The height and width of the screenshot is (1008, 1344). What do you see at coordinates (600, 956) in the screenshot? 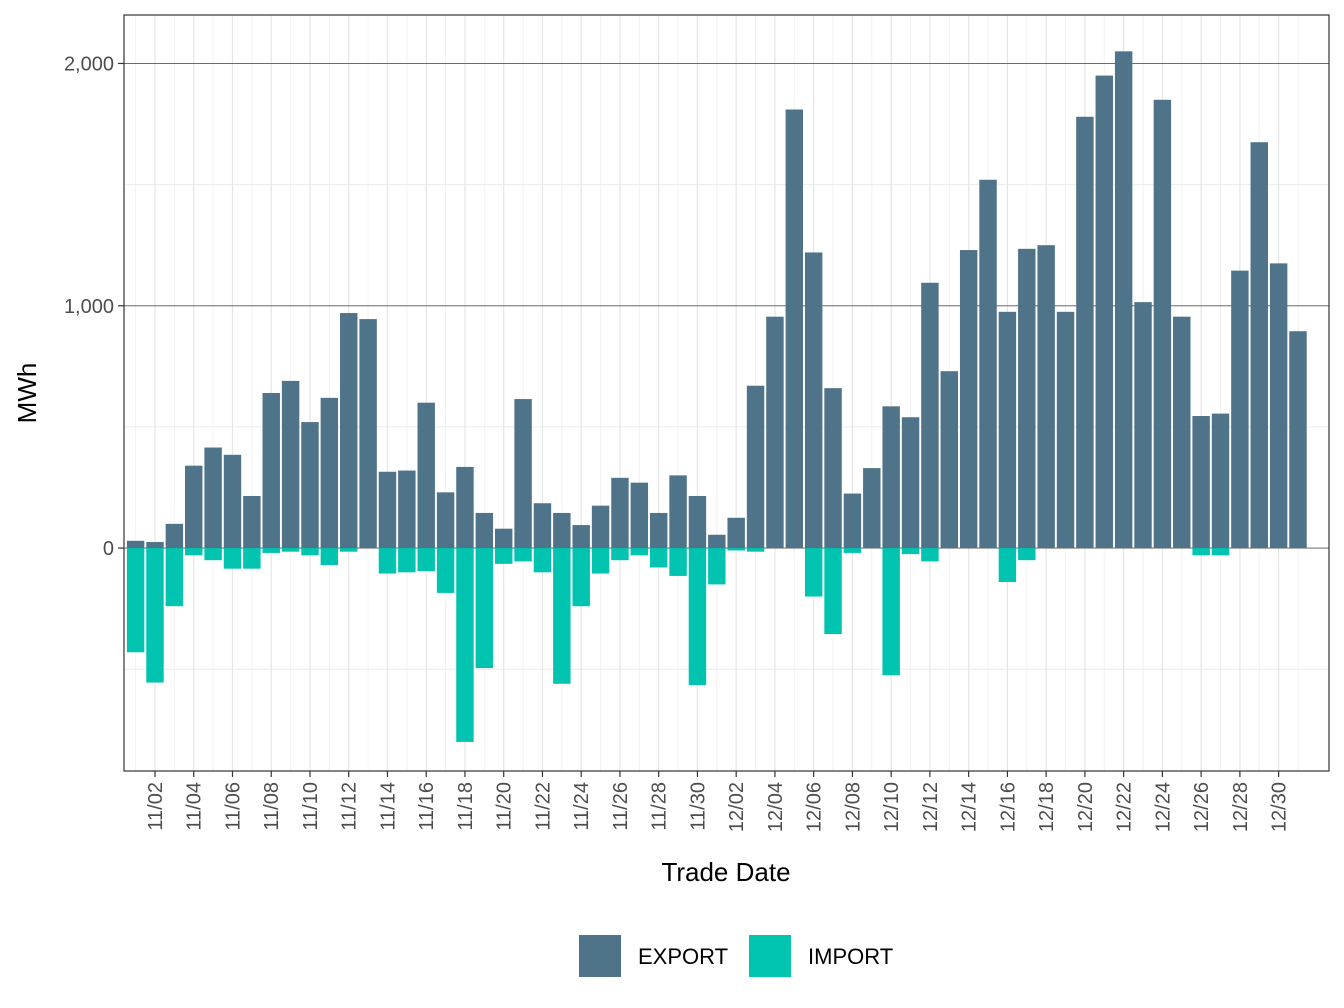
I see `legend-key-export` at bounding box center [600, 956].